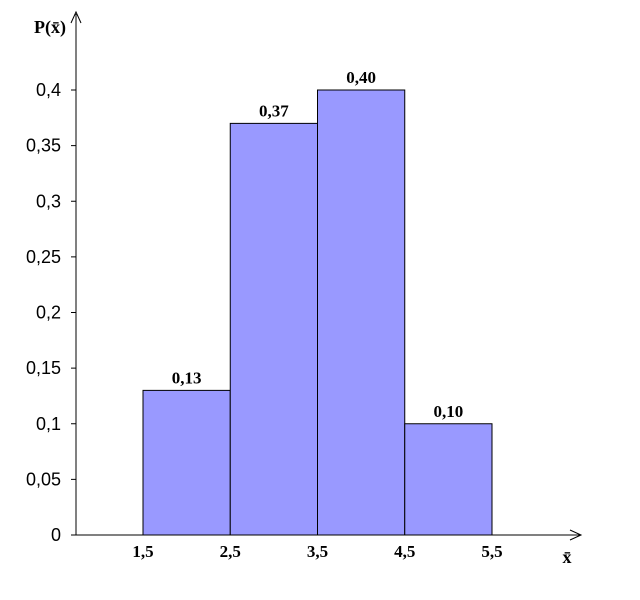  What do you see at coordinates (491, 551) in the screenshot?
I see `x-tick-label-4: 5,5` at bounding box center [491, 551].